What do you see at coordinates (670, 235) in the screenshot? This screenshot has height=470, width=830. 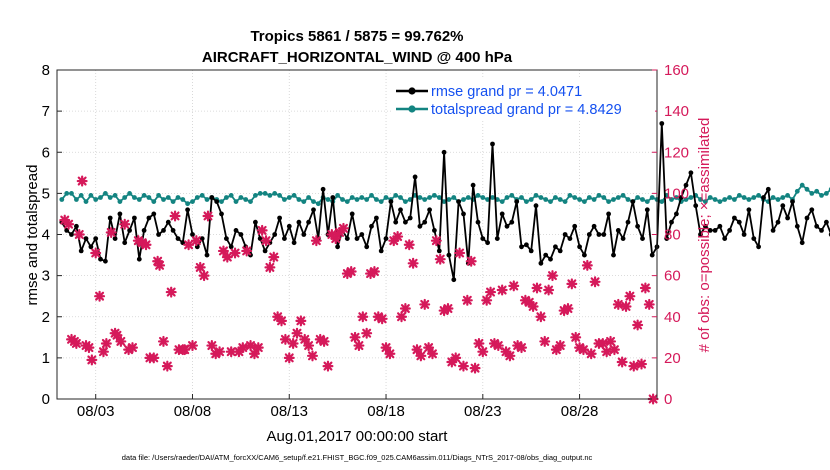 I see `y-right-ticks: 0 20 40 60 80 100 120 140 160` at bounding box center [670, 235].